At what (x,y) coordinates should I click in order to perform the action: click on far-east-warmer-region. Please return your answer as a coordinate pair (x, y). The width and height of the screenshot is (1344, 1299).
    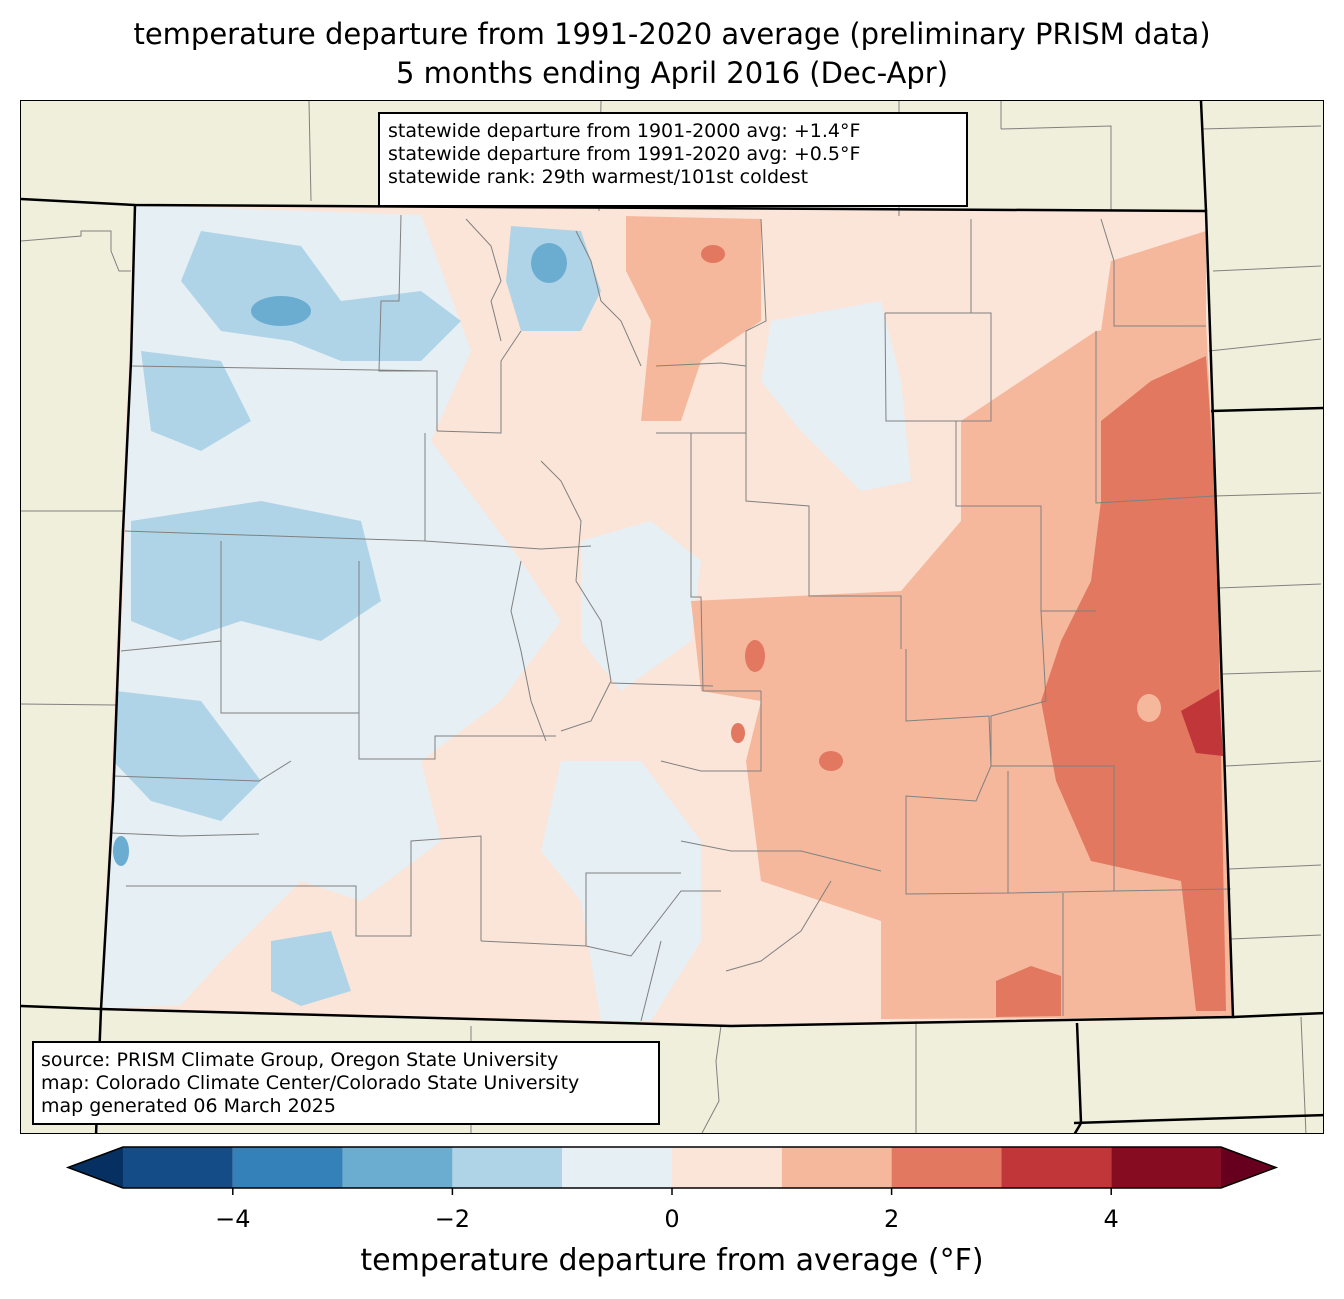
    Looking at the image, I should click on (1133, 683).